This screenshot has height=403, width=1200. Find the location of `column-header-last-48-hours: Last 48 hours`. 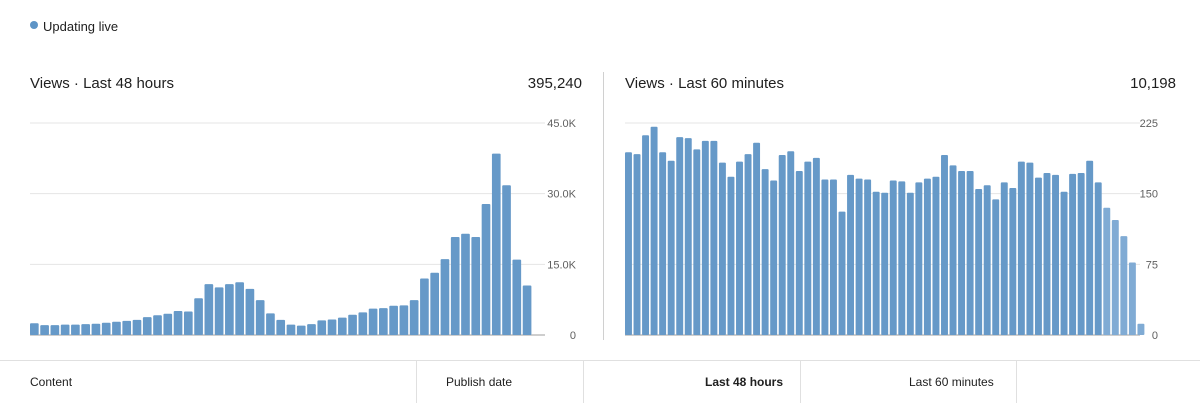

column-header-last-48-hours: Last 48 hours is located at coordinates (744, 382).